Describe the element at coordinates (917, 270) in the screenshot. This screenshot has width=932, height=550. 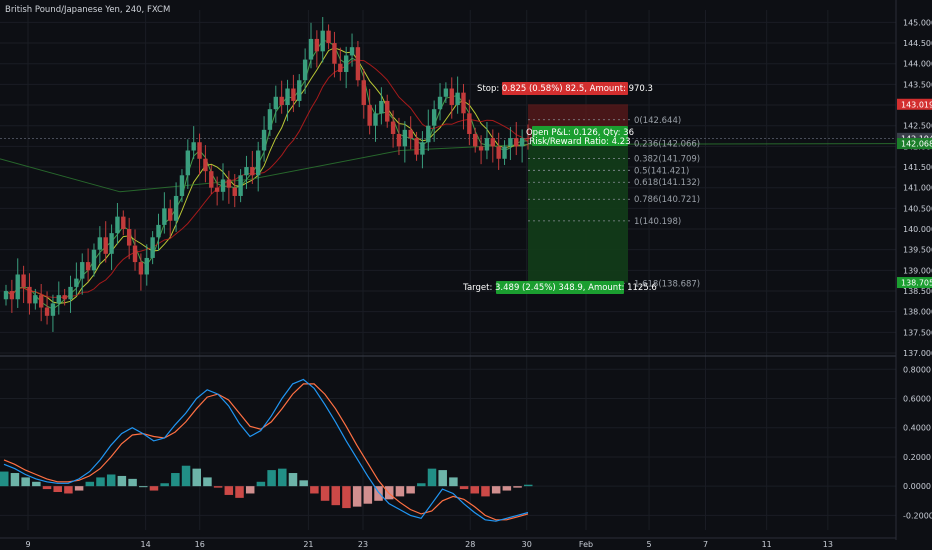
I see `price-tick-label: 139.000` at that location.